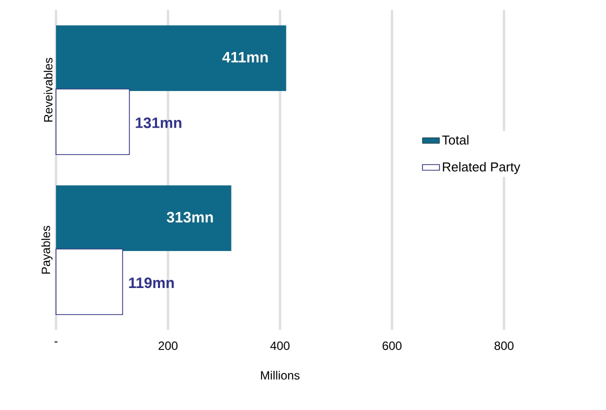 The width and height of the screenshot is (606, 410). I want to click on data-label: 131mn, so click(159, 123).